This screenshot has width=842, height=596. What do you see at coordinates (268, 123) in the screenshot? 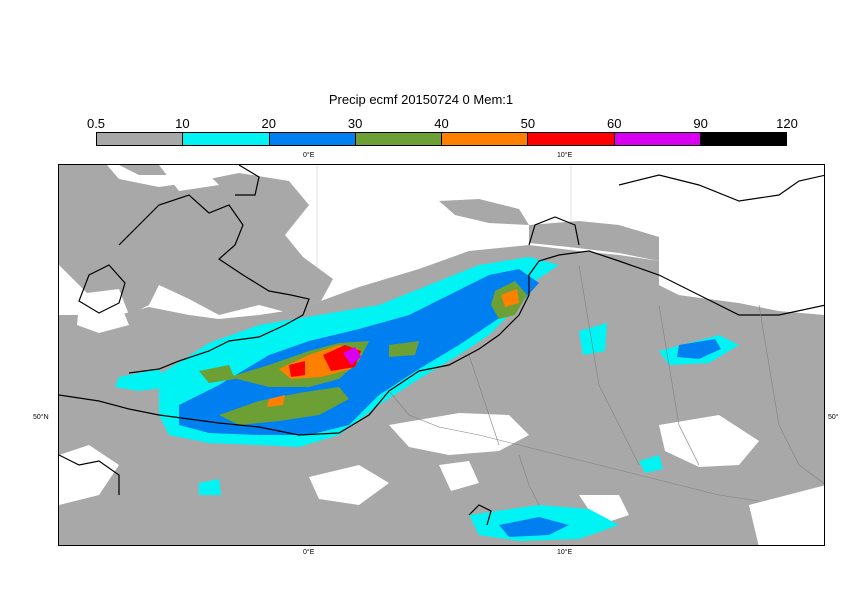
I see `legend-tick-label: 20` at bounding box center [268, 123].